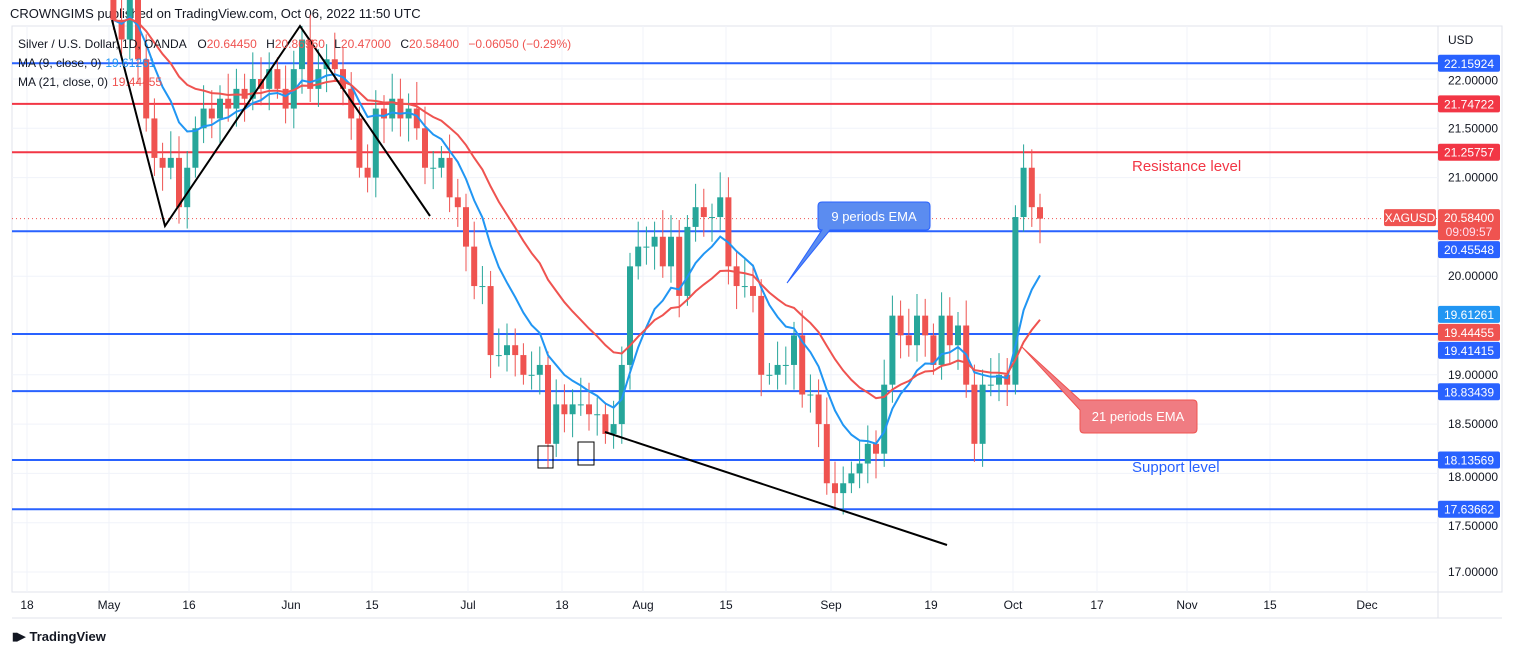 Image resolution: width=1514 pixels, height=655 pixels. I want to click on ema9-callout-label: 9 periods EMA, so click(874, 216).